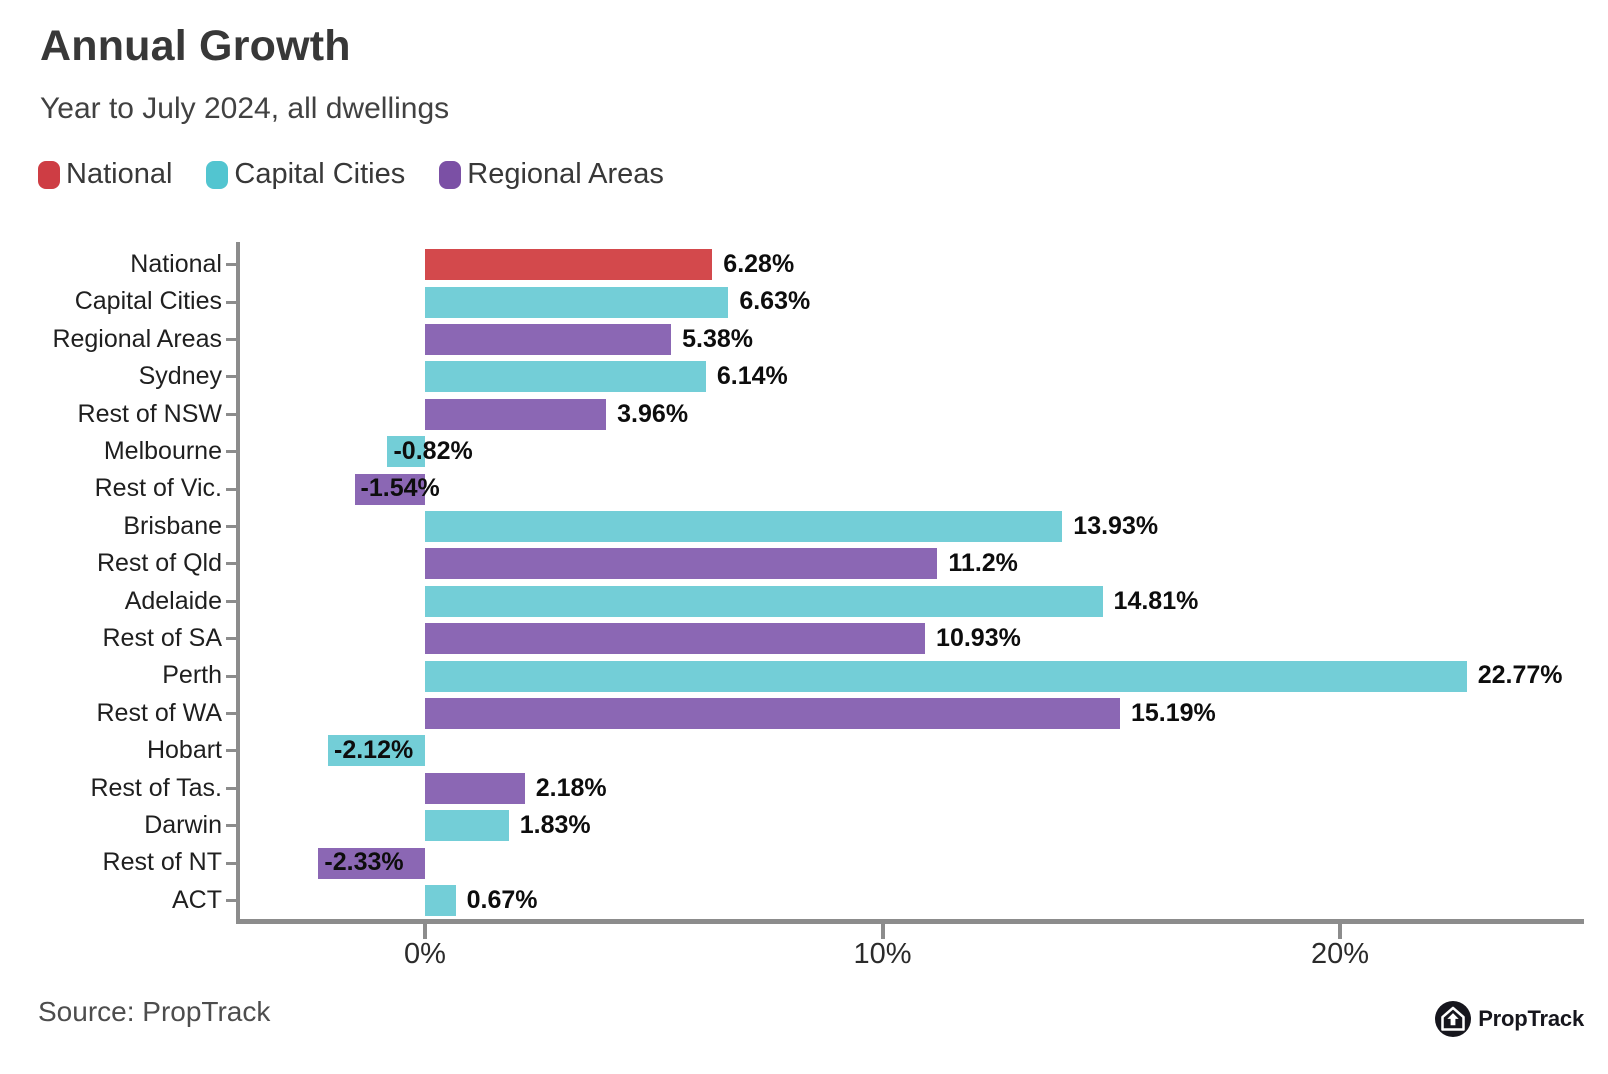 Image resolution: width=1608 pixels, height=1074 pixels. Describe the element at coordinates (238, 583) in the screenshot. I see `y-axis-line` at that location.